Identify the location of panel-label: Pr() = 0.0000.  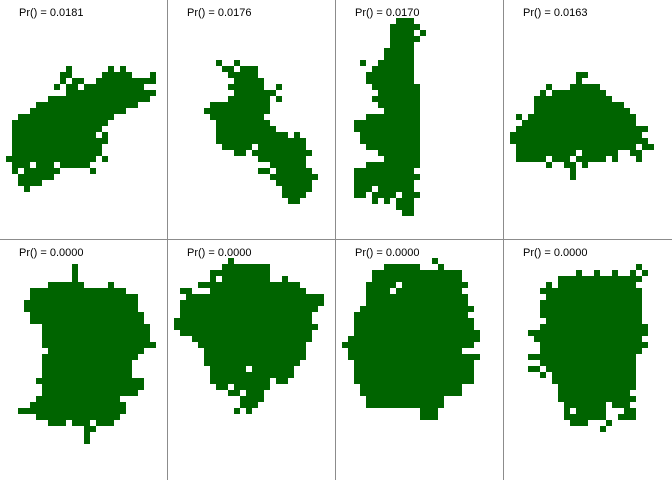
(555, 253).